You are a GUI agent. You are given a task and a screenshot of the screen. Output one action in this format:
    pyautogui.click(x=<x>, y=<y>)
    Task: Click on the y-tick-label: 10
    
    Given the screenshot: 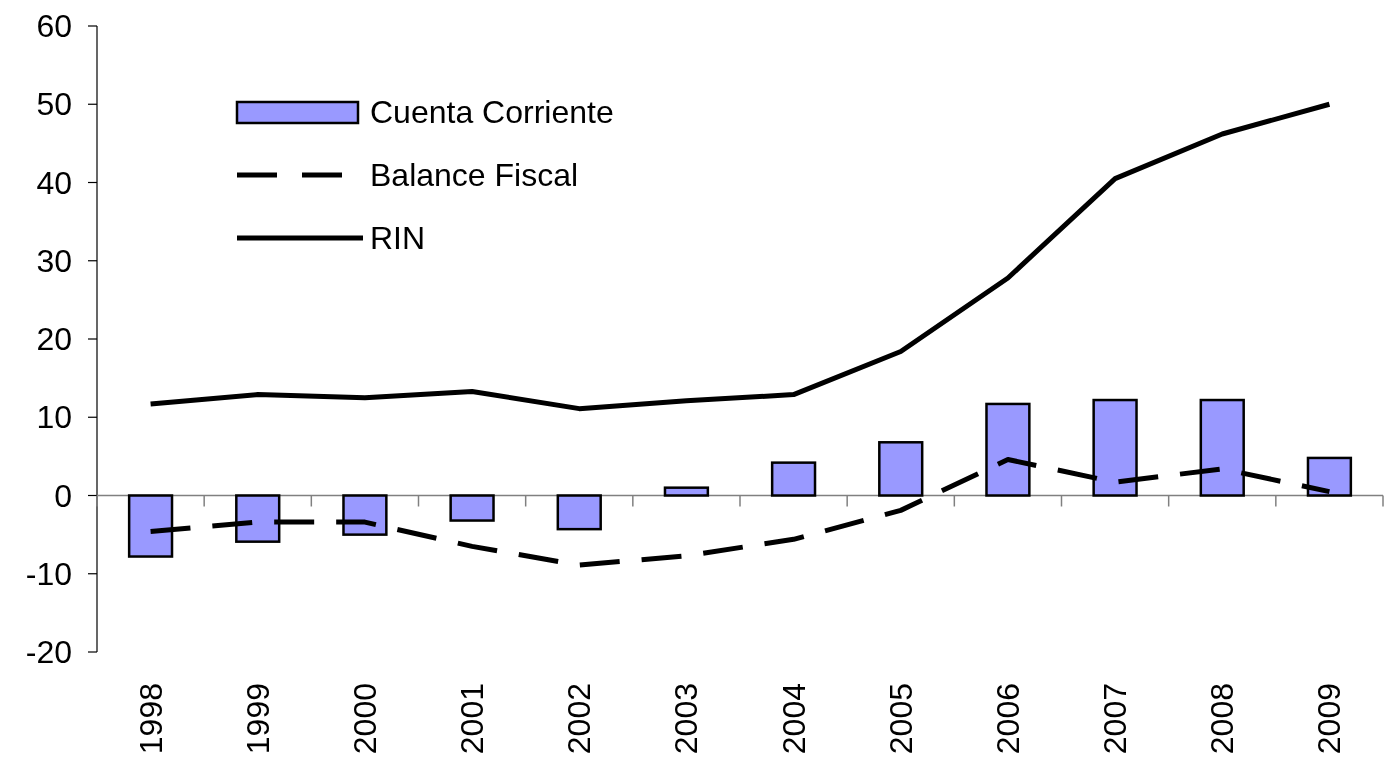 What is the action you would take?
    pyautogui.click(x=54, y=417)
    